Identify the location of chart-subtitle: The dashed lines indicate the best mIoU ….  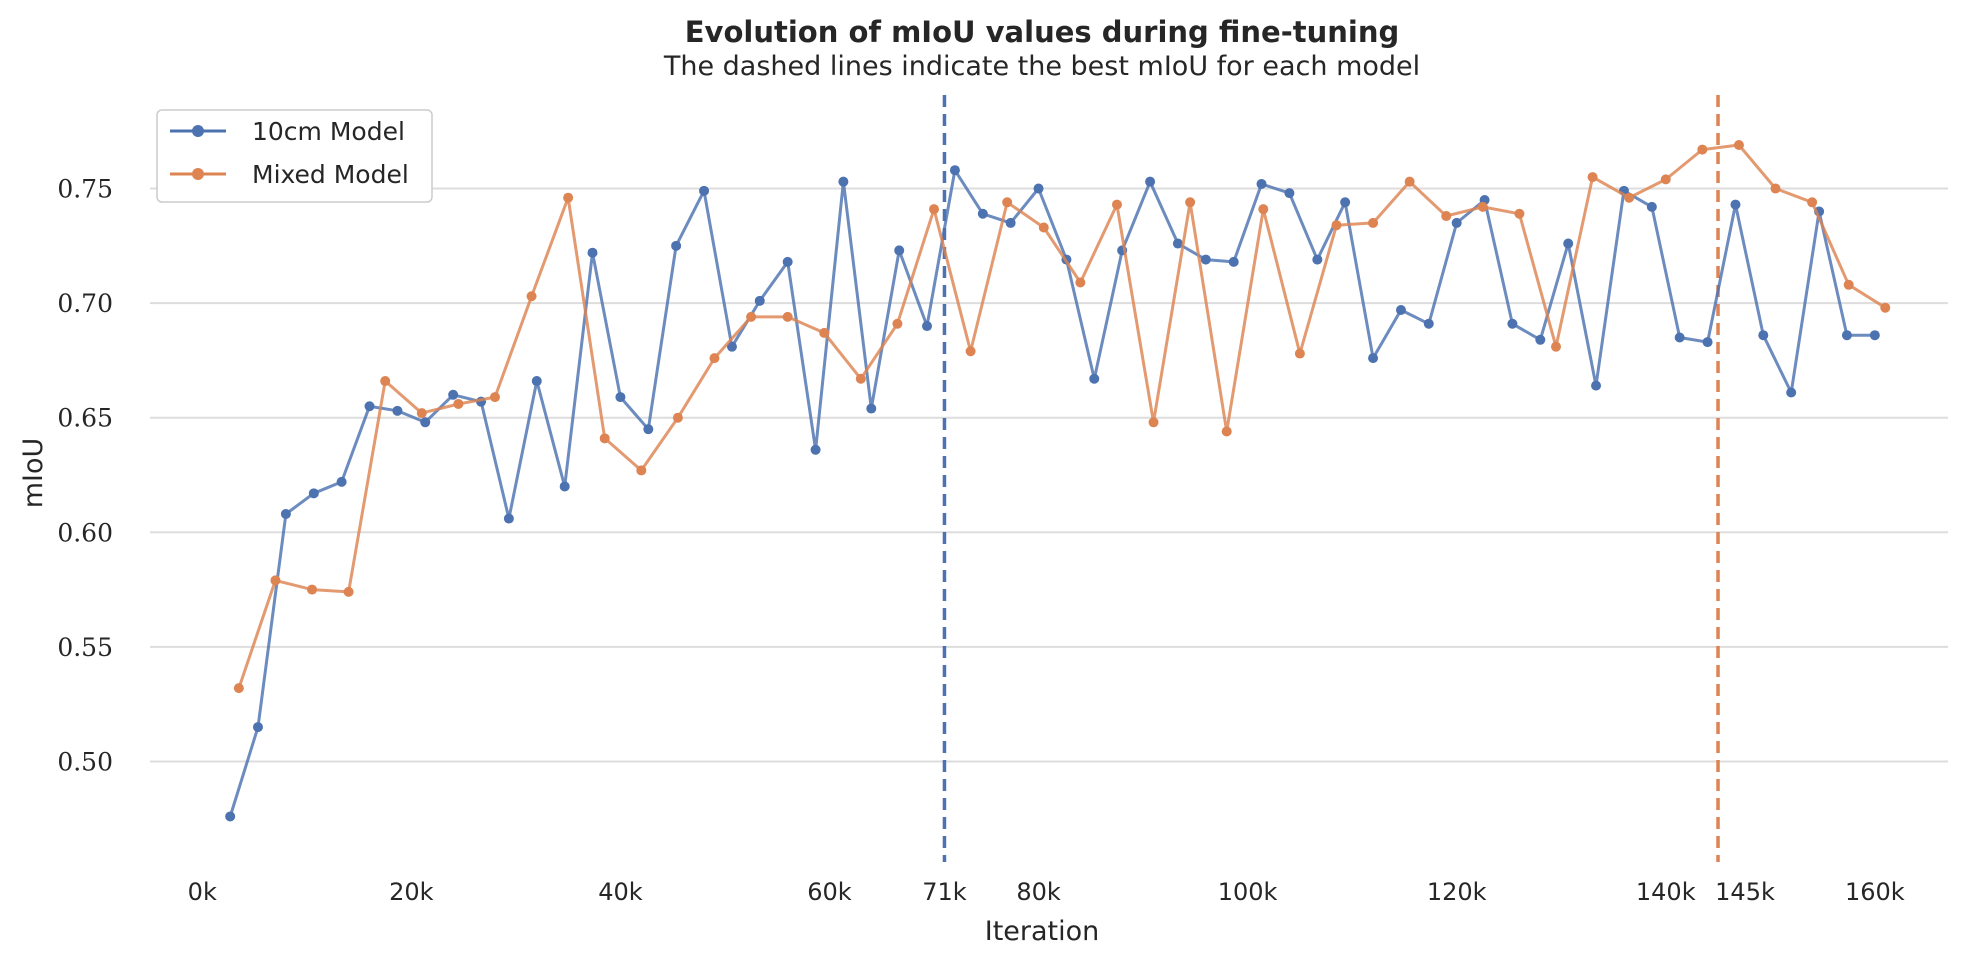
(1041, 66).